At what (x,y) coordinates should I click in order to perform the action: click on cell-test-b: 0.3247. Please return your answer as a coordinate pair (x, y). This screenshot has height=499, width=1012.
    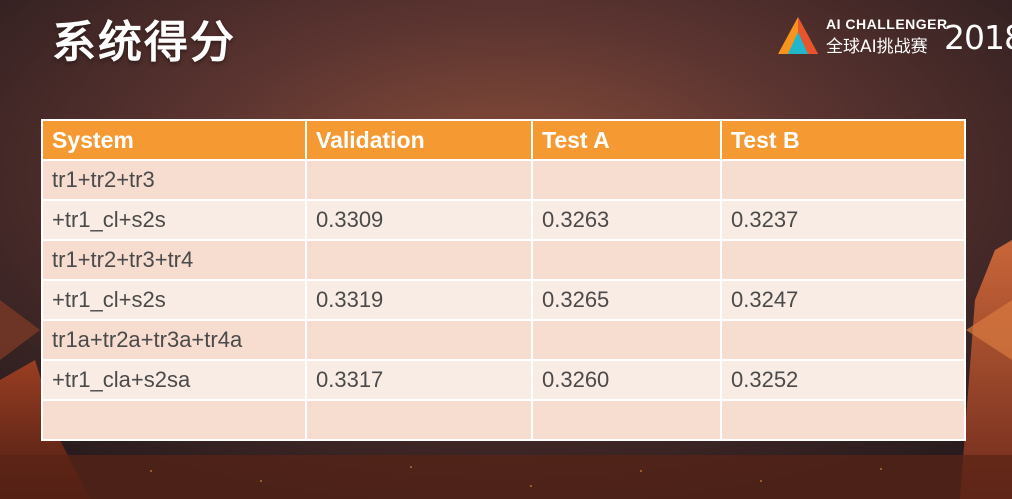
    Looking at the image, I should click on (843, 300).